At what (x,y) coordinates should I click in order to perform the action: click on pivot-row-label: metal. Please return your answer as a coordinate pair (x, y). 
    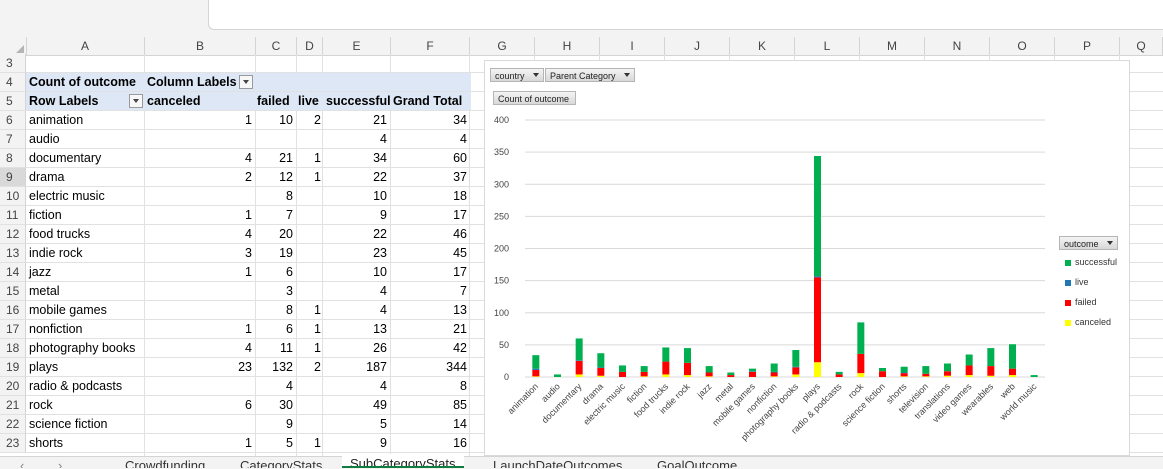
    Looking at the image, I should click on (44, 291).